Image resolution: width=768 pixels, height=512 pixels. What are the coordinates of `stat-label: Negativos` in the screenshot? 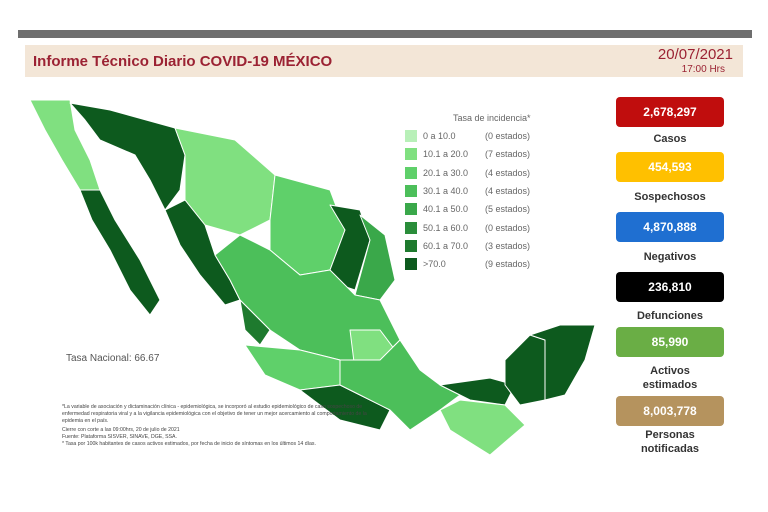 It's located at (670, 257).